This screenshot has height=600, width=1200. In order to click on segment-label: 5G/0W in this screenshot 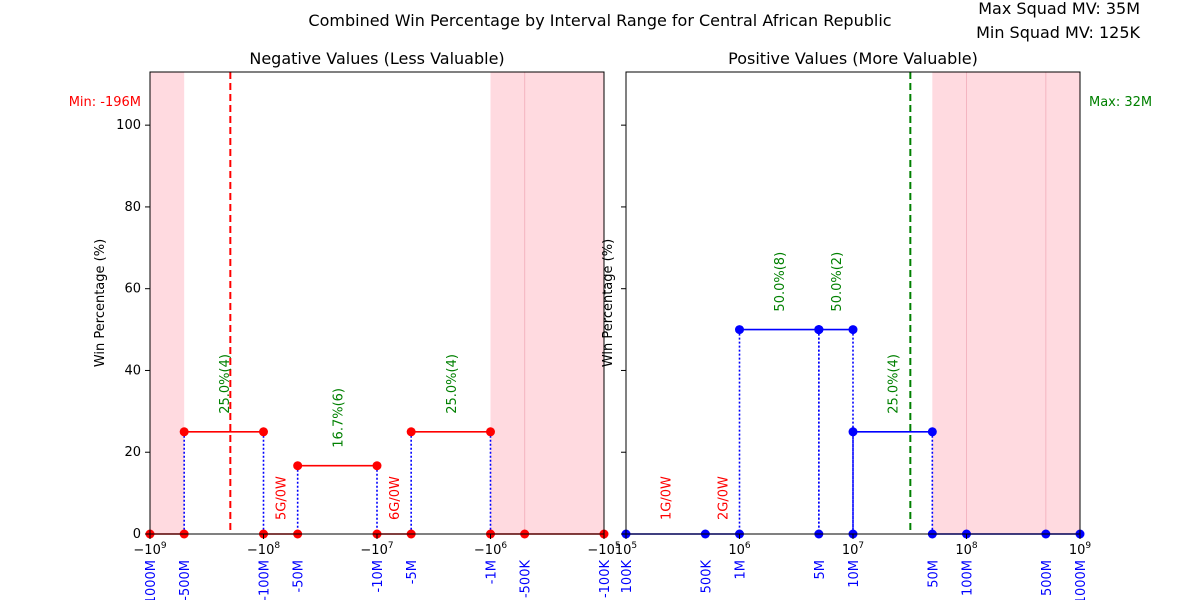, I will do `click(282, 498)`.